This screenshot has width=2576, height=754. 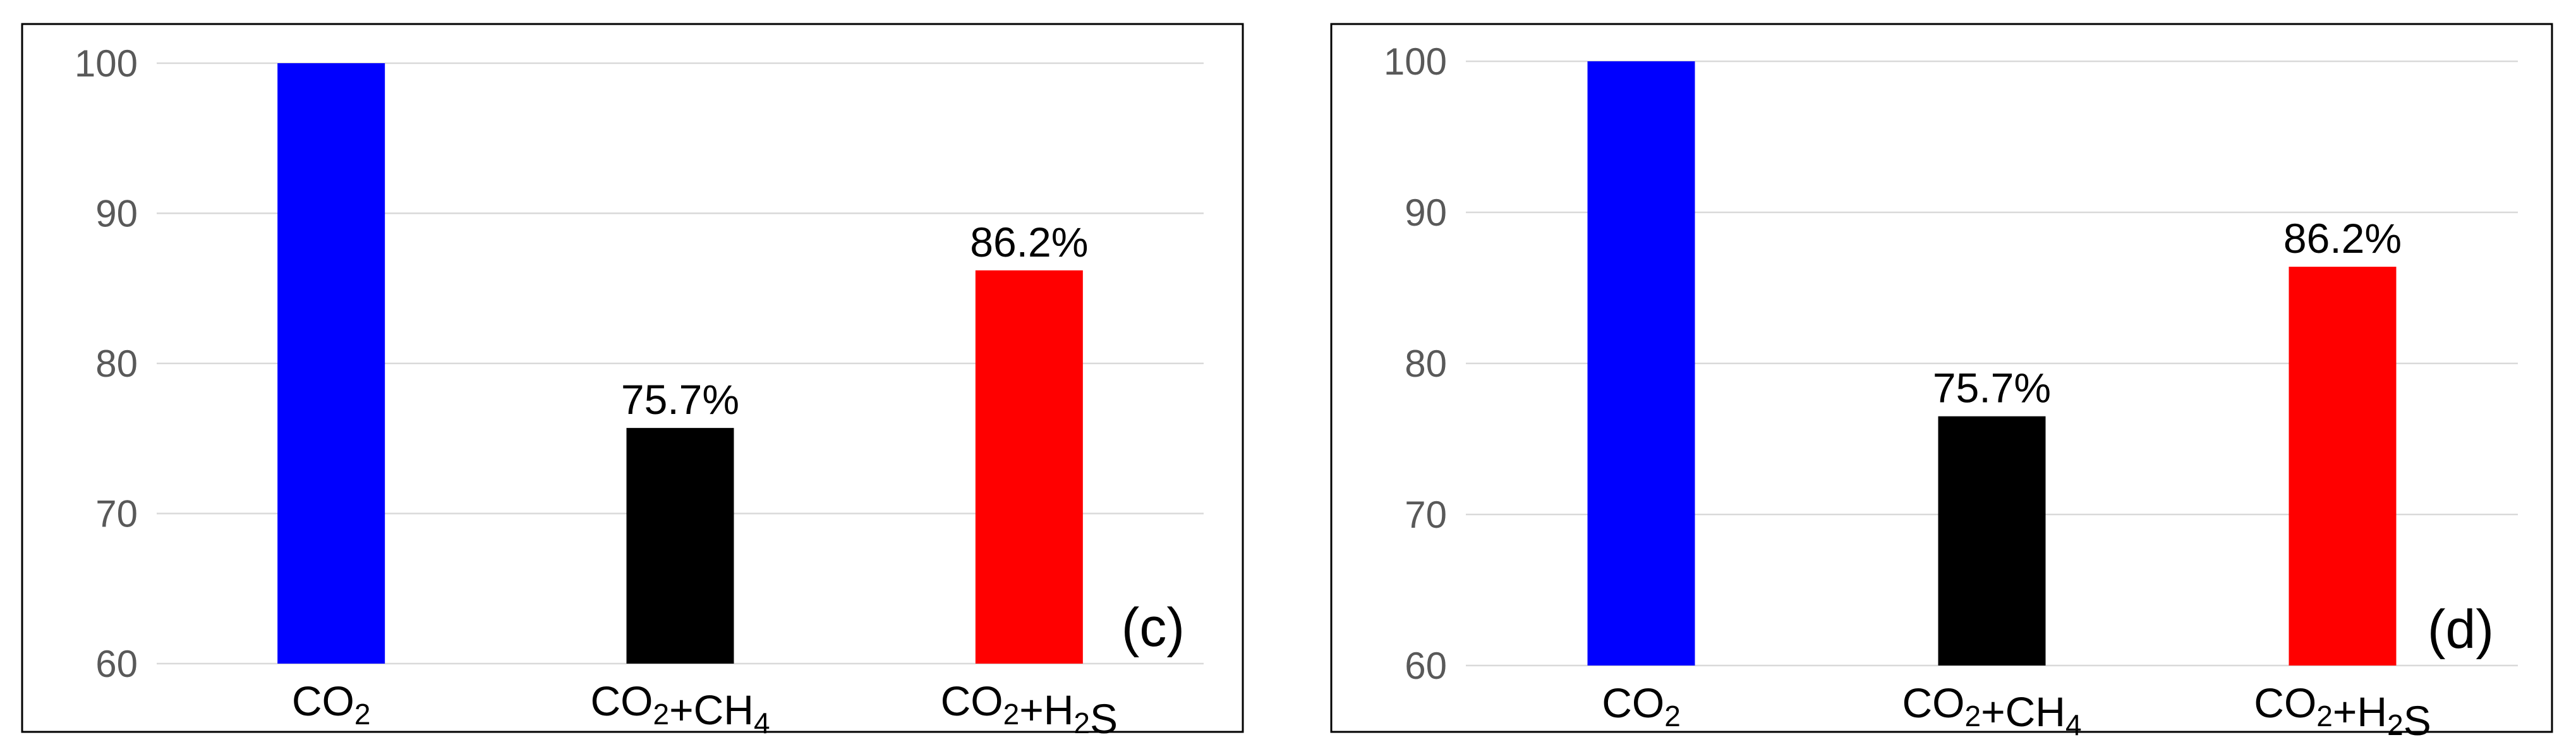 I want to click on panel-label: (d), so click(x=2461, y=629).